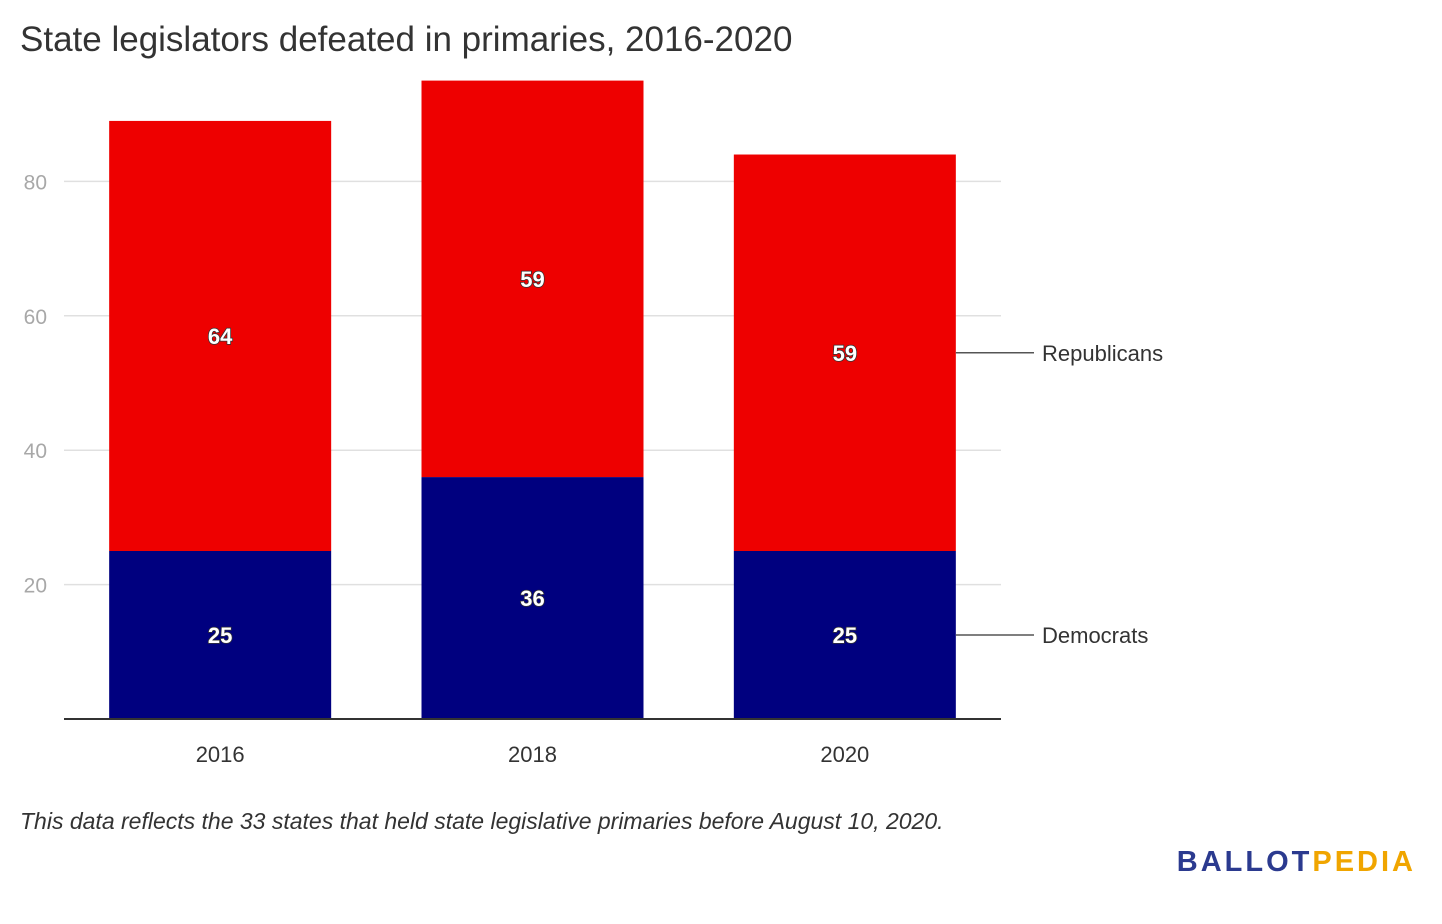 The width and height of the screenshot is (1442, 924). Describe the element at coordinates (1102, 353) in the screenshot. I see `legend-label-republicans: Republicans` at that location.